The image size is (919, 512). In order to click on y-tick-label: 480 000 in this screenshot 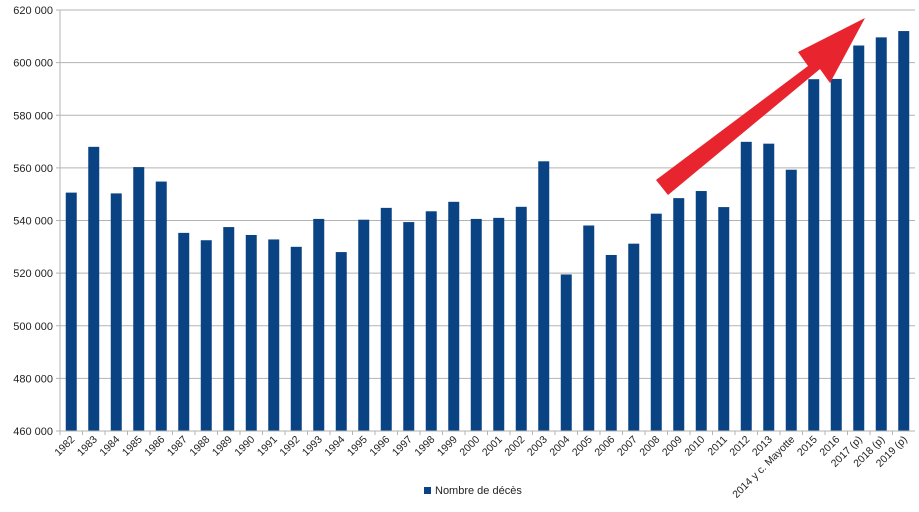, I will do `click(33, 379)`.